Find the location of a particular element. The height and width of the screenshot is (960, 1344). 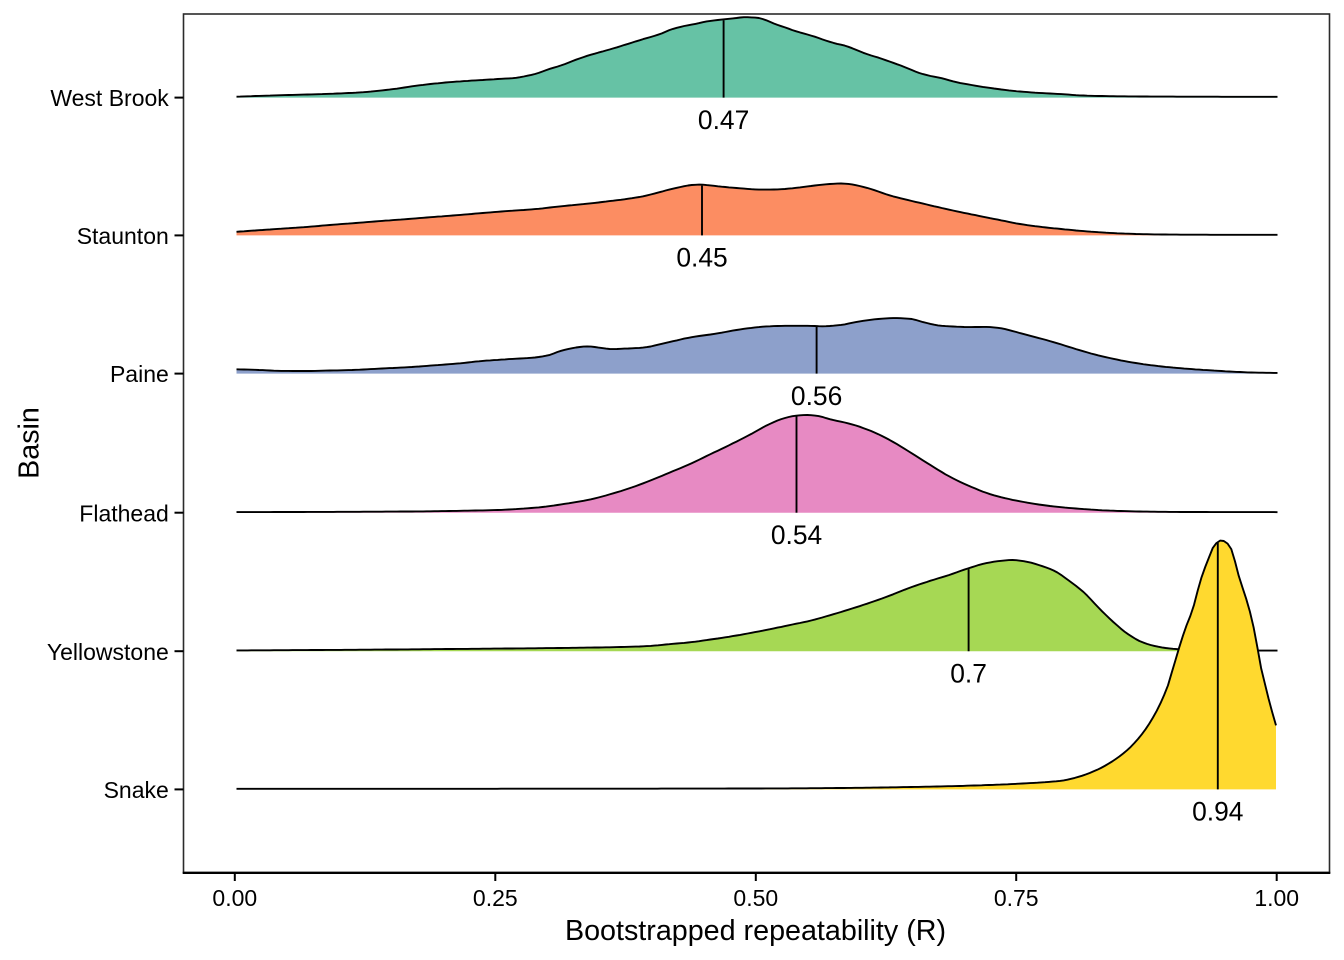

svg-text: 0.45 is located at coordinates (701, 258).